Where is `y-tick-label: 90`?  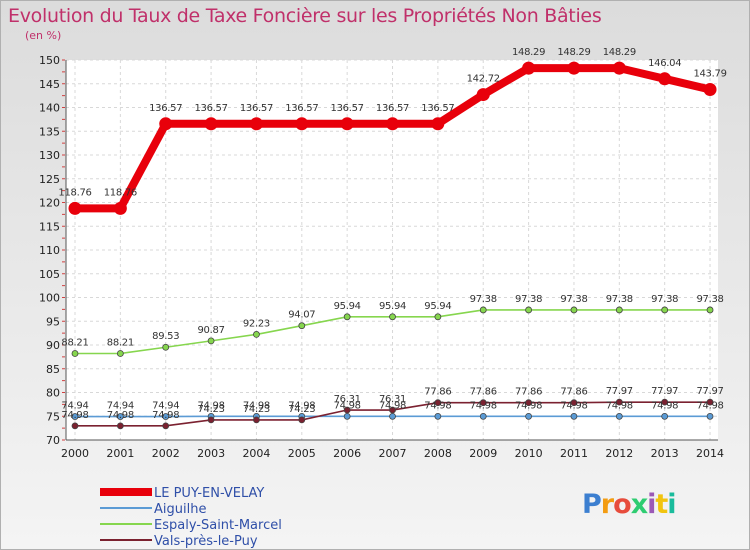 y-tick-label: 90 is located at coordinates (53, 345).